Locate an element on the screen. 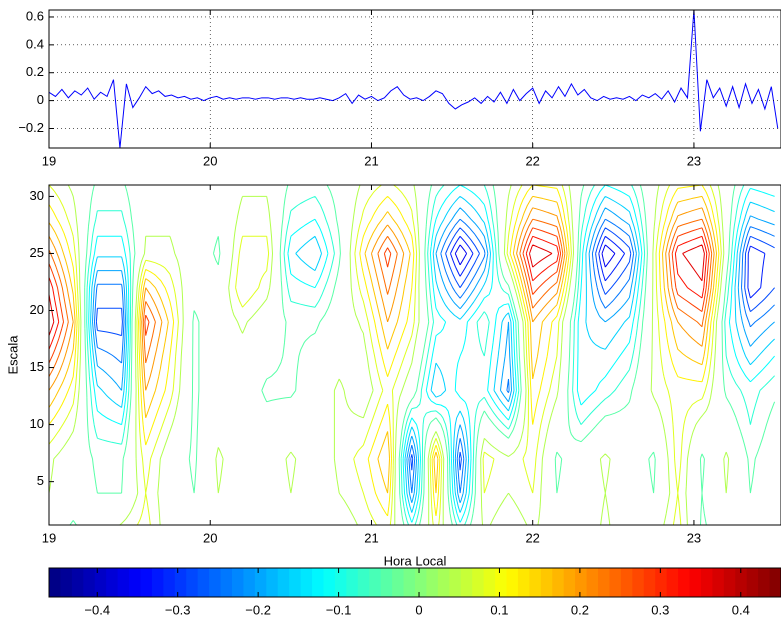 The height and width of the screenshot is (624, 781). x-tick-label: 0 is located at coordinates (418, 609).